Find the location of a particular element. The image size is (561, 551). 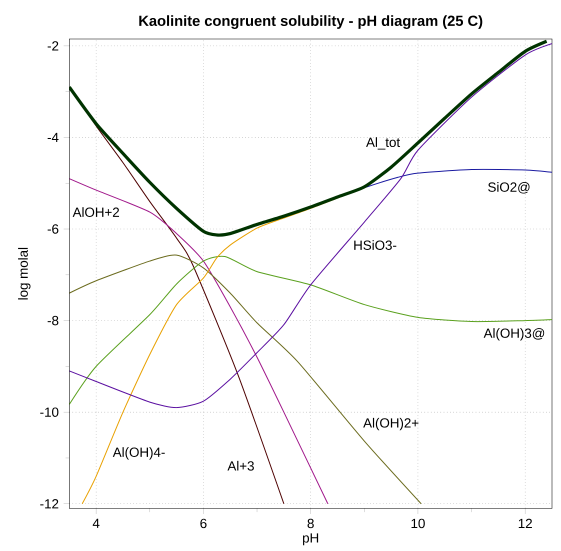

x-axis-title: pH is located at coordinates (310, 539).